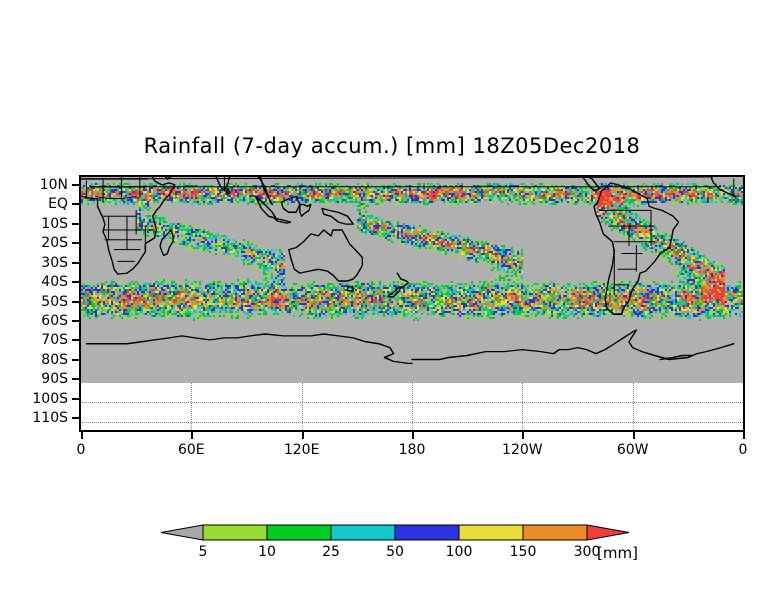  I want to click on y-tick-label: 80S, so click(54, 359).